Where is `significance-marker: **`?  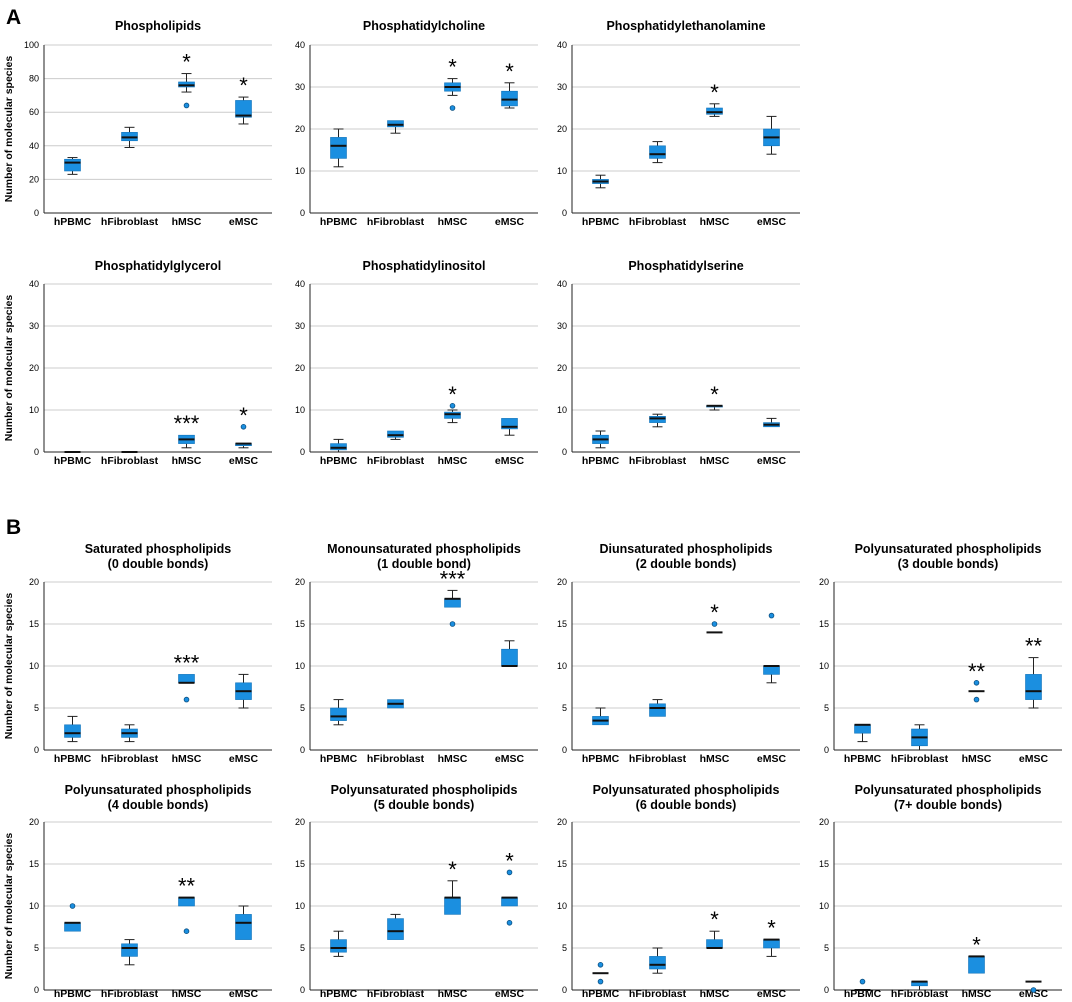
significance-marker: ** is located at coordinates (977, 671).